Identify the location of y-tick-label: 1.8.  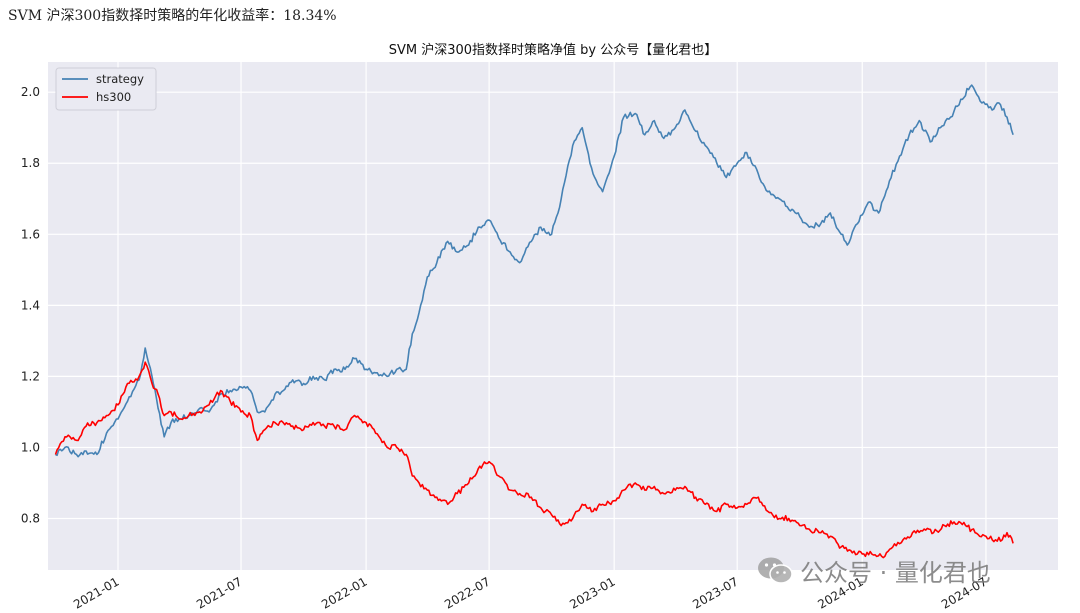
(30, 163).